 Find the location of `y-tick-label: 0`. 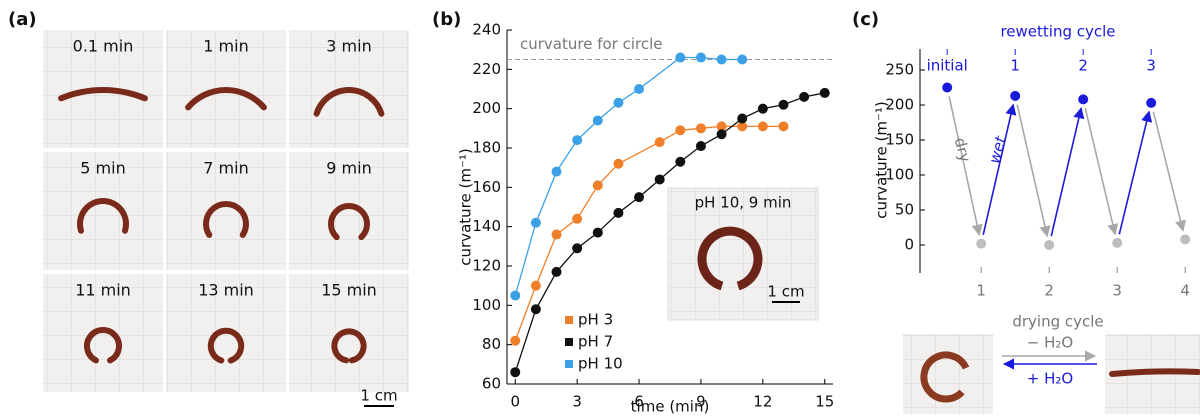

y-tick-label: 0 is located at coordinates (909, 245).